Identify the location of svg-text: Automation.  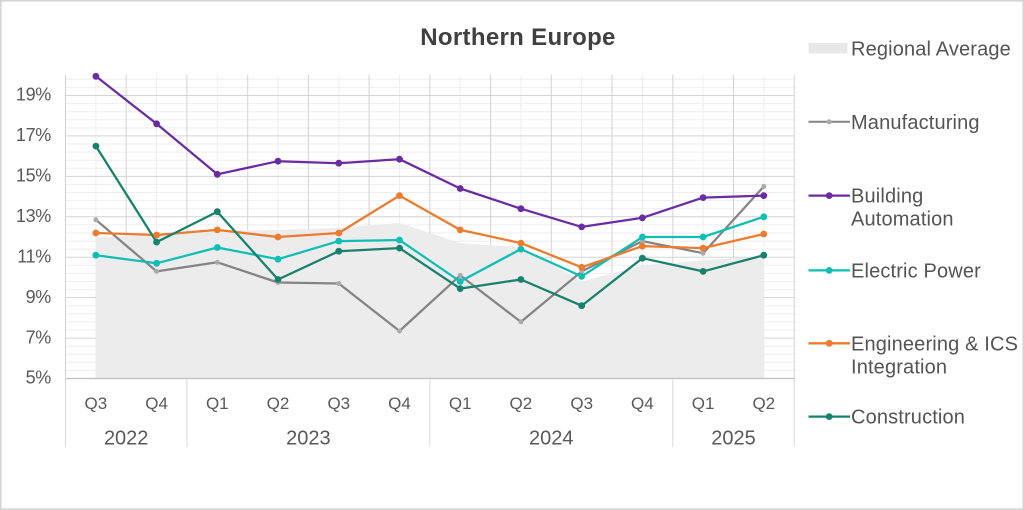
(902, 220).